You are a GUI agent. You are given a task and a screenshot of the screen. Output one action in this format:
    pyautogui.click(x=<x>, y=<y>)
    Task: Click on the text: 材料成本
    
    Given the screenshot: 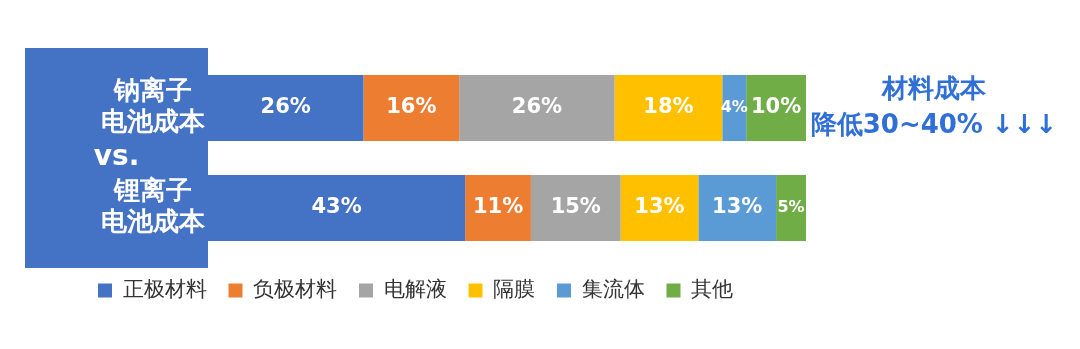 What is the action you would take?
    pyautogui.click(x=934, y=87)
    